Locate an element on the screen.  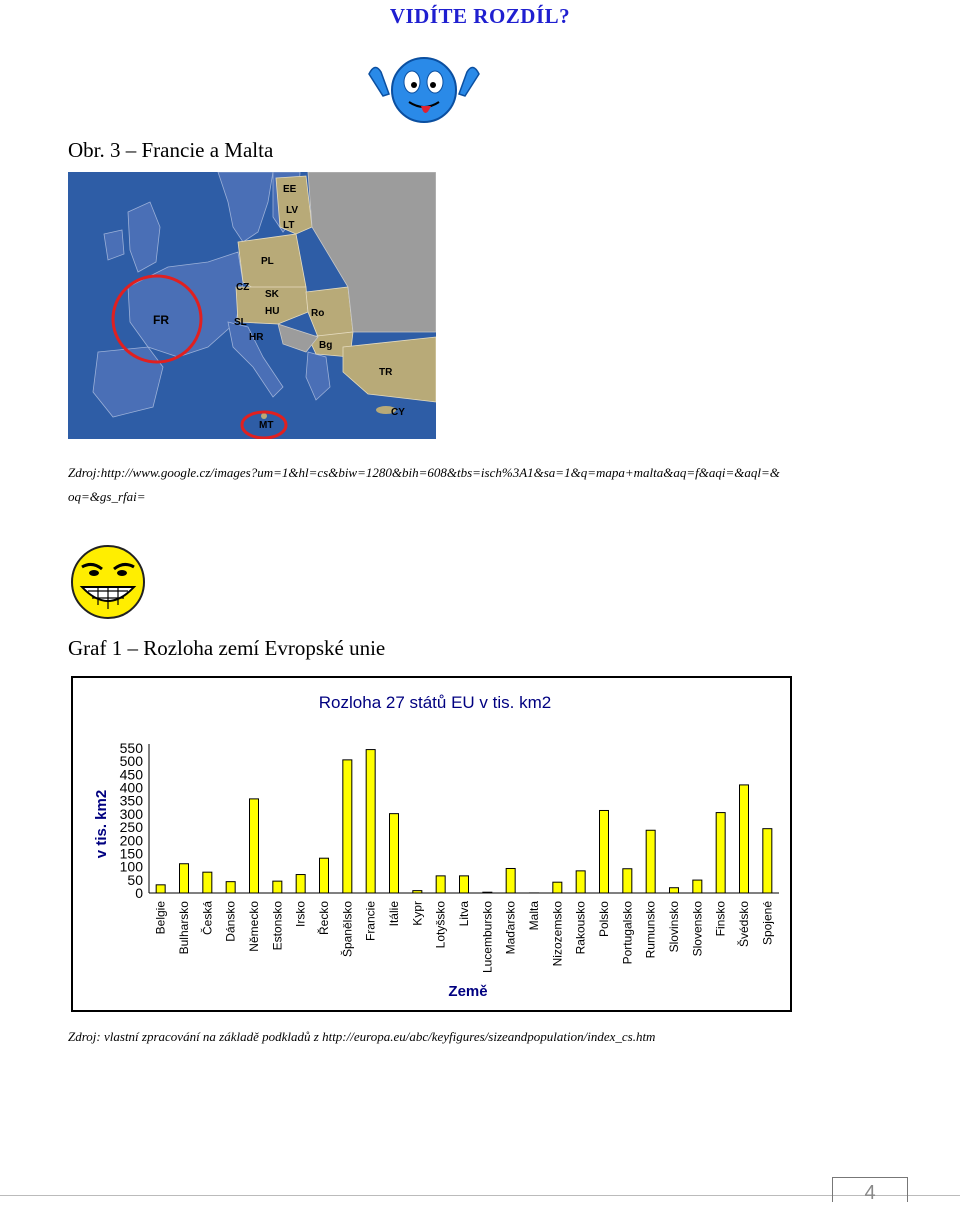
x-tick-label: Estonsko is located at coordinates (277, 926).